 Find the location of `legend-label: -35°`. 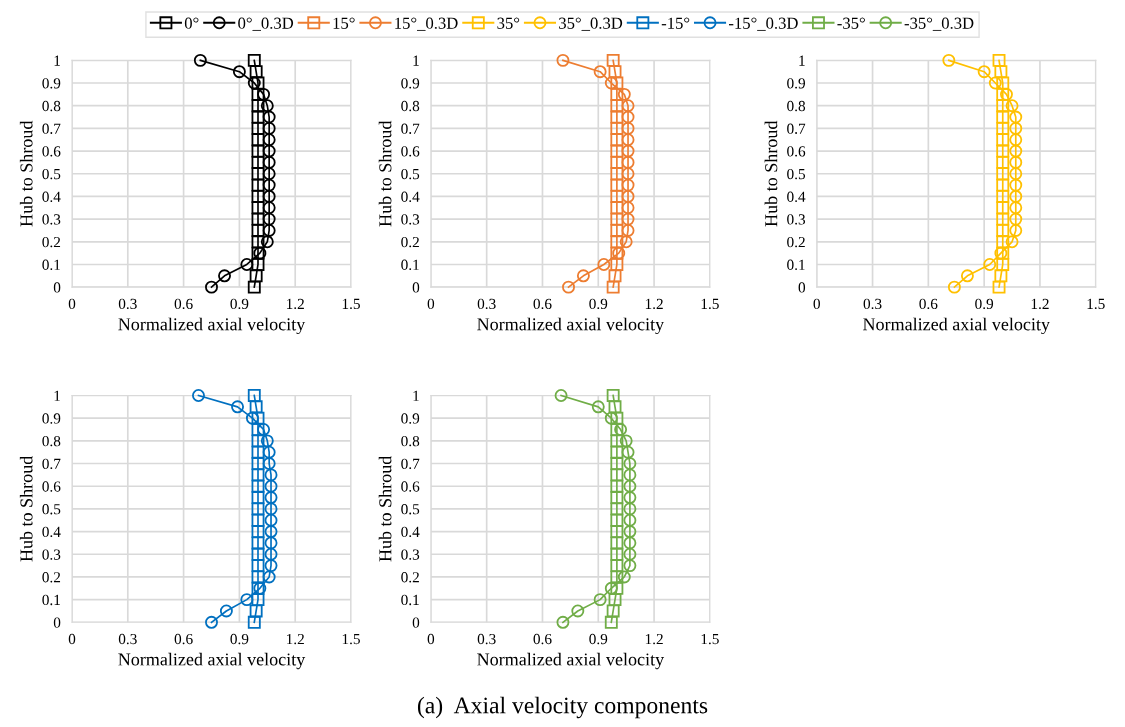

legend-label: -35° is located at coordinates (851, 23).